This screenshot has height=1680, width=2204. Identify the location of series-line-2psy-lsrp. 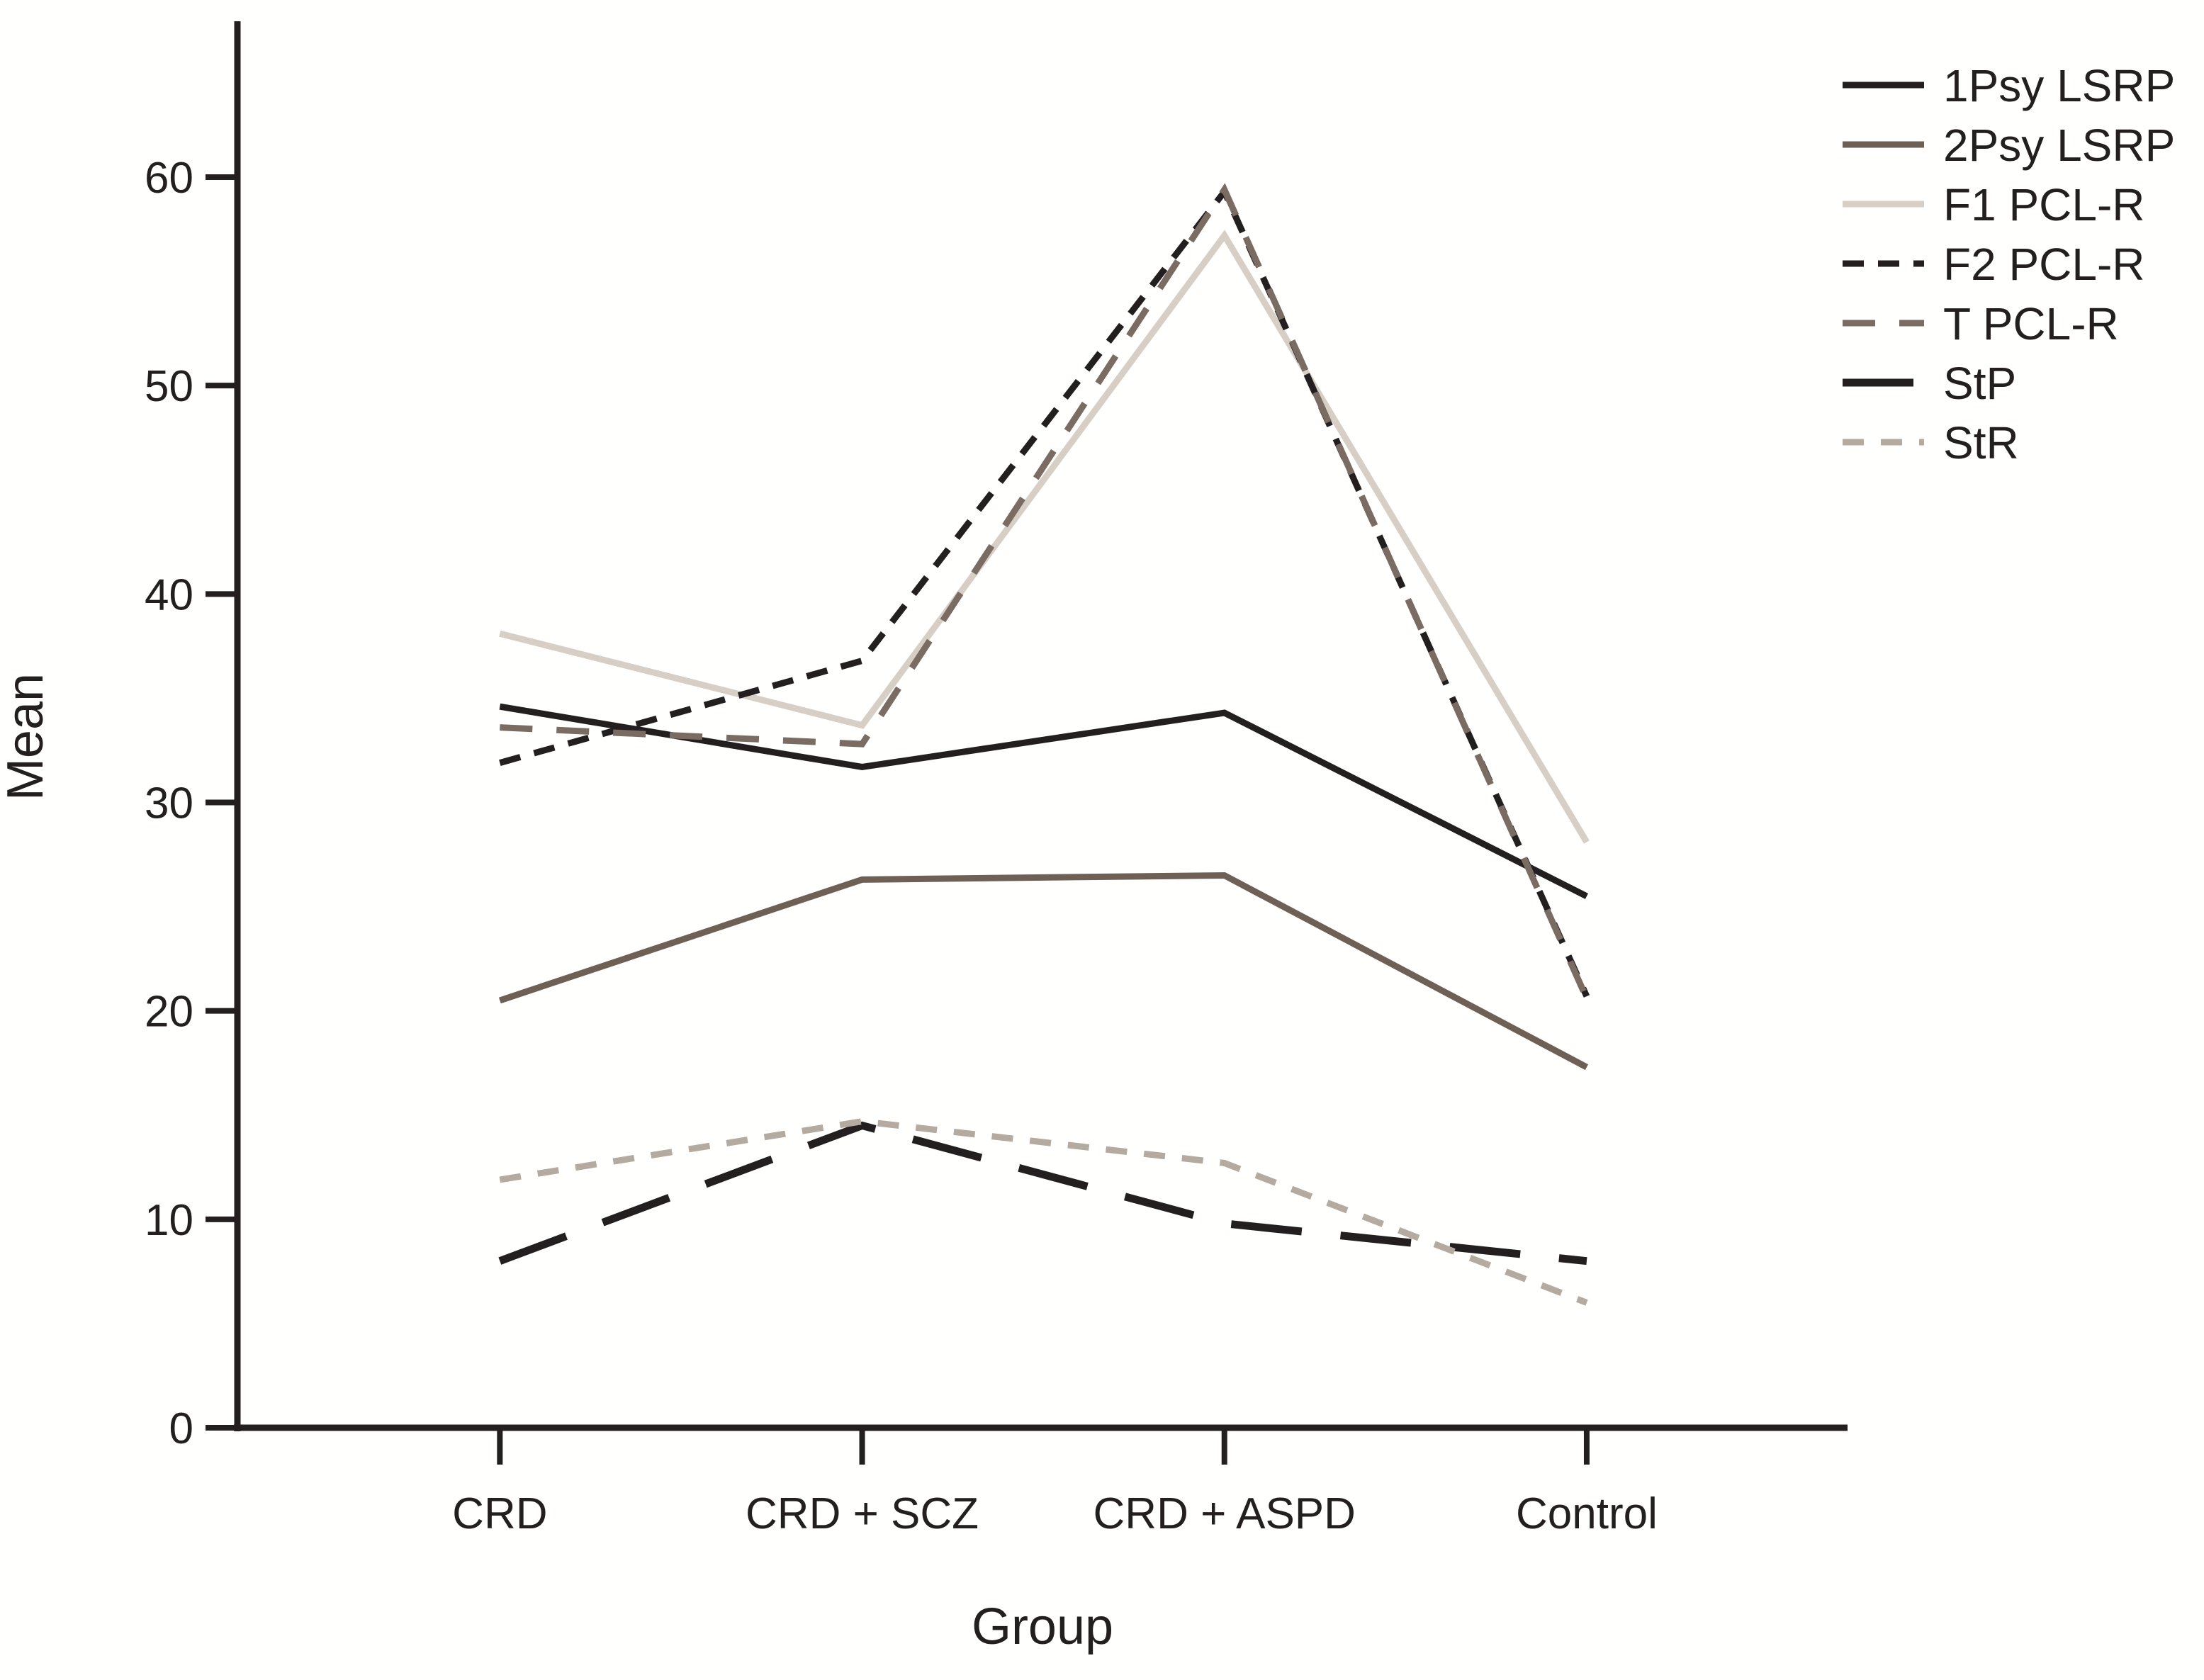
(1044, 972).